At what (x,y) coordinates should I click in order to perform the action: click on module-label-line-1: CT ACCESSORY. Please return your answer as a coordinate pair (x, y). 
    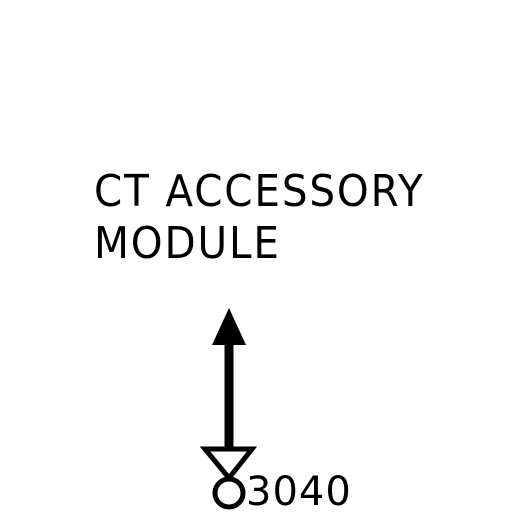
    Looking at the image, I should click on (259, 191).